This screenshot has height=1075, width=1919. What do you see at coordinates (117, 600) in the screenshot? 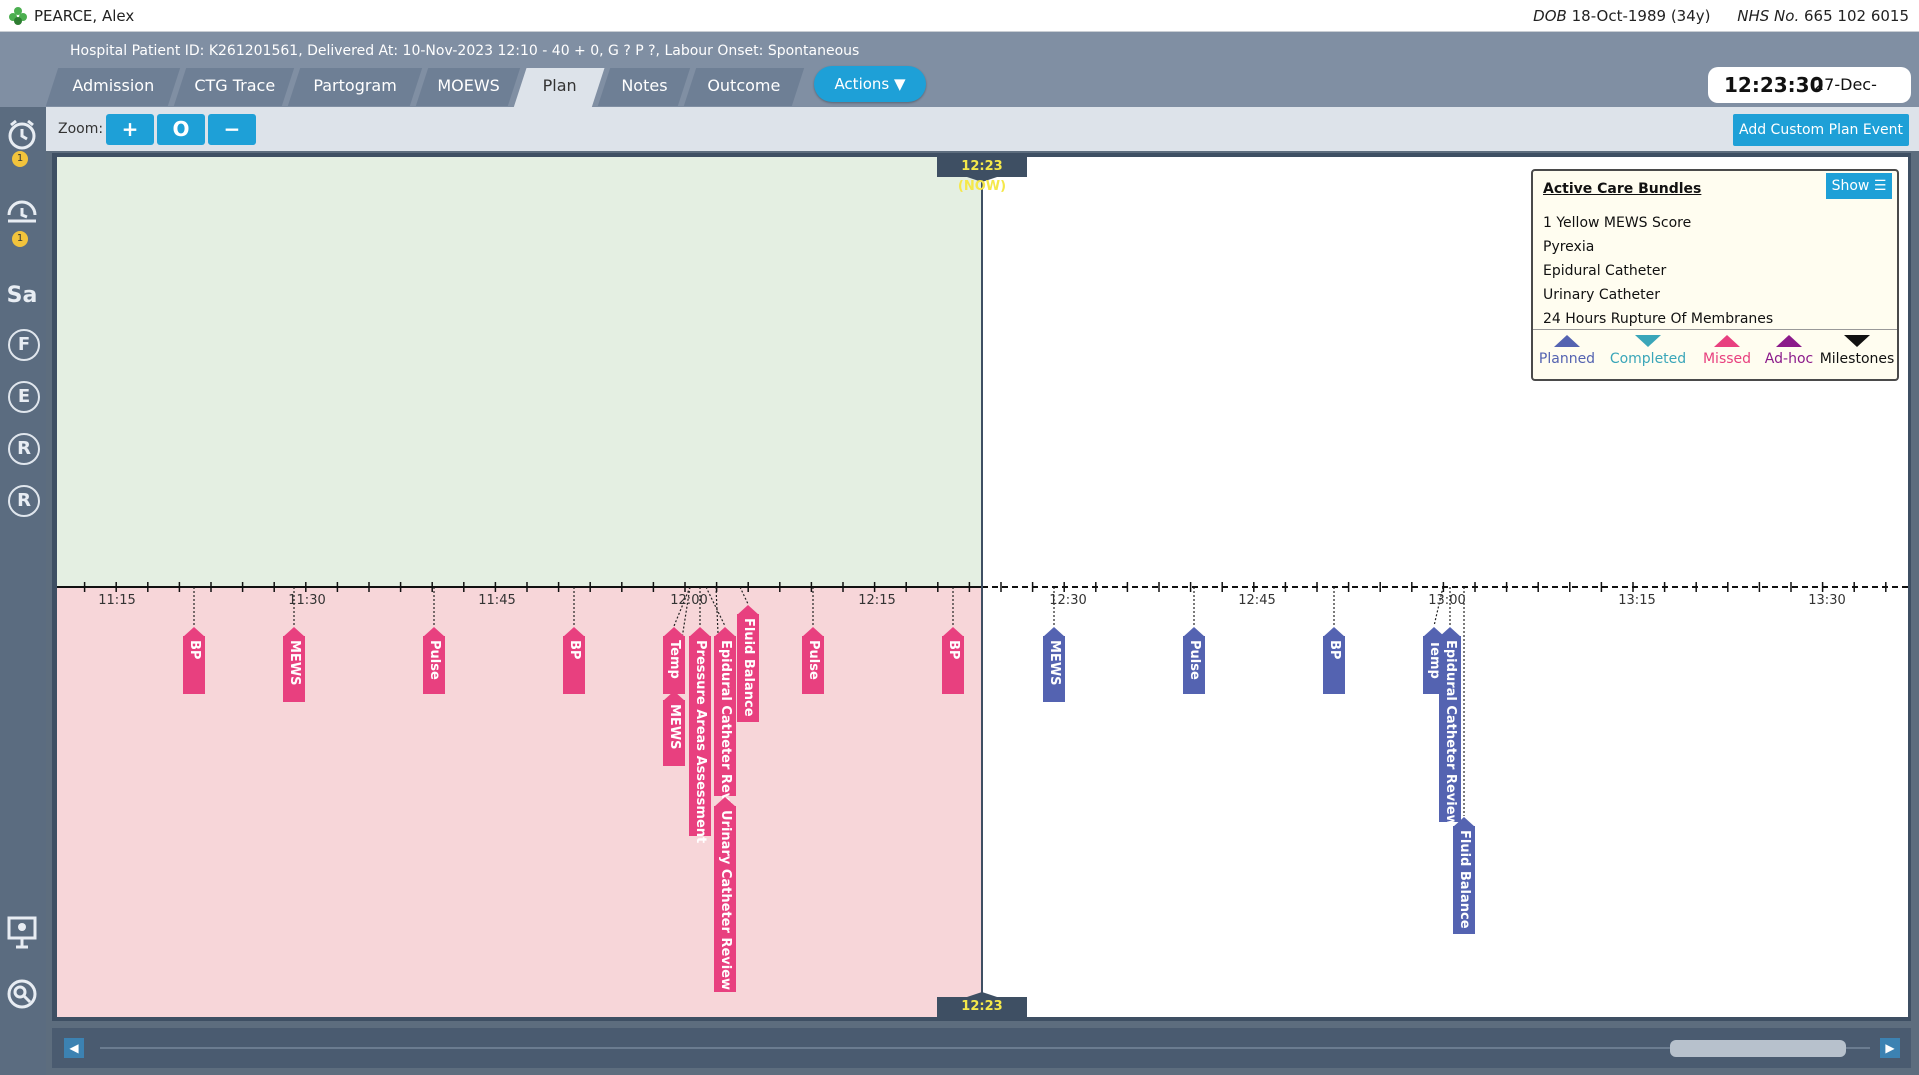
I see `tick-label: 11:15` at bounding box center [117, 600].